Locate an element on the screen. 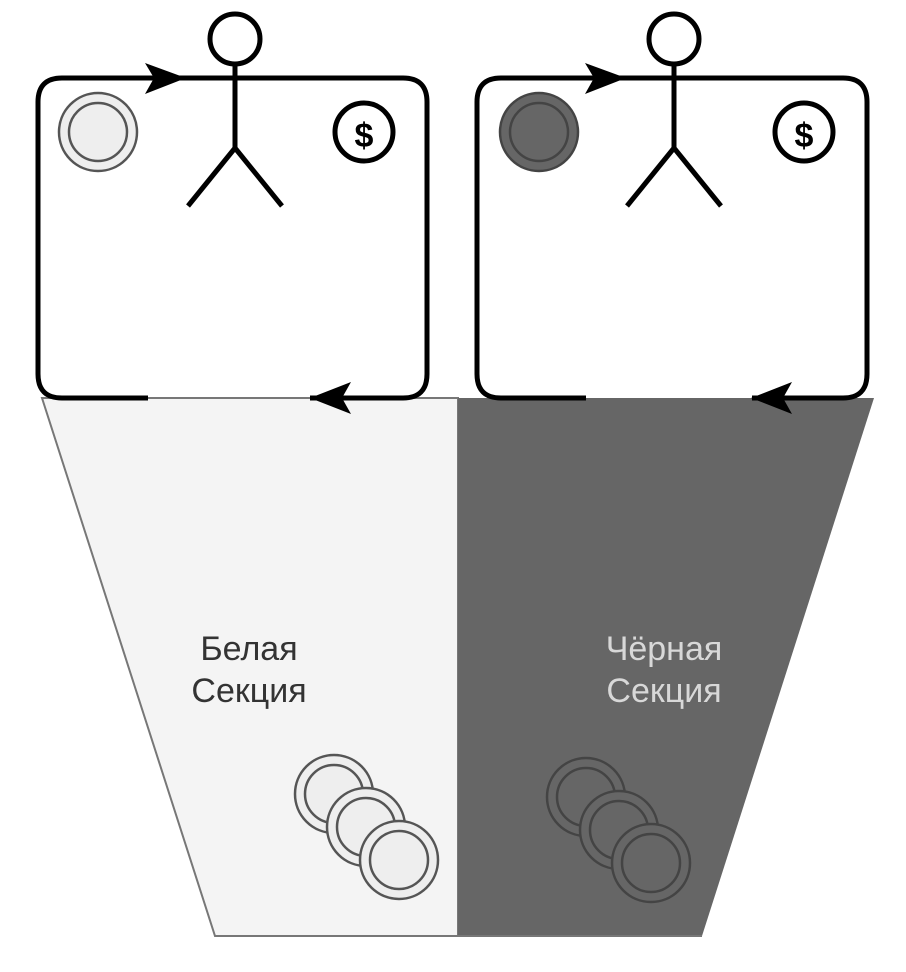  white-section-label-line1: Белая is located at coordinates (248, 649).